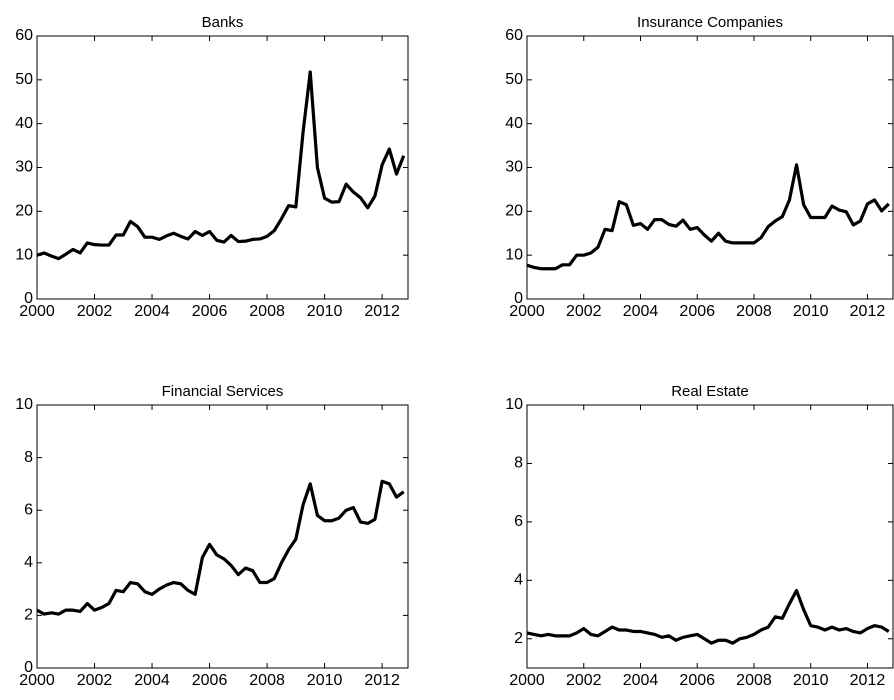 This screenshot has width=894, height=700. I want to click on chart-title: Banks, so click(223, 22).